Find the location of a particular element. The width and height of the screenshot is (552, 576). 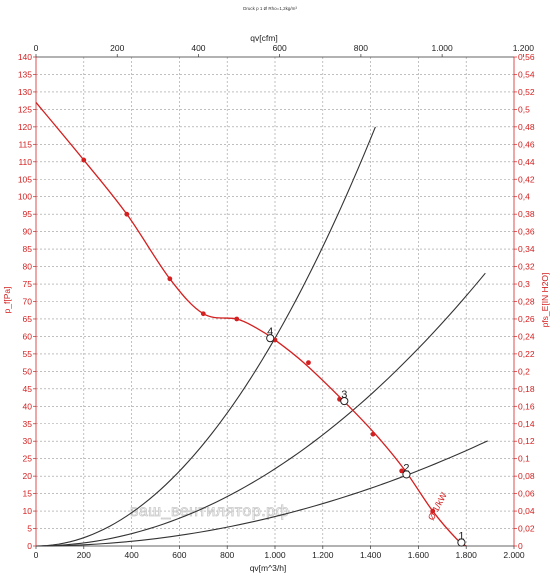

y-left-tick-label: 20 is located at coordinates (28, 476).